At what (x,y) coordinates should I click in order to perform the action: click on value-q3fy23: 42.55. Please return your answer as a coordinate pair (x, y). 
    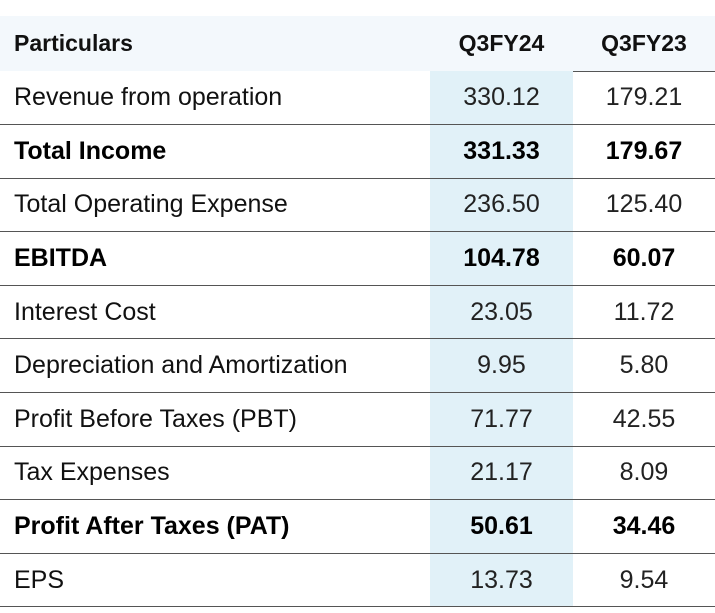
    Looking at the image, I should click on (644, 419).